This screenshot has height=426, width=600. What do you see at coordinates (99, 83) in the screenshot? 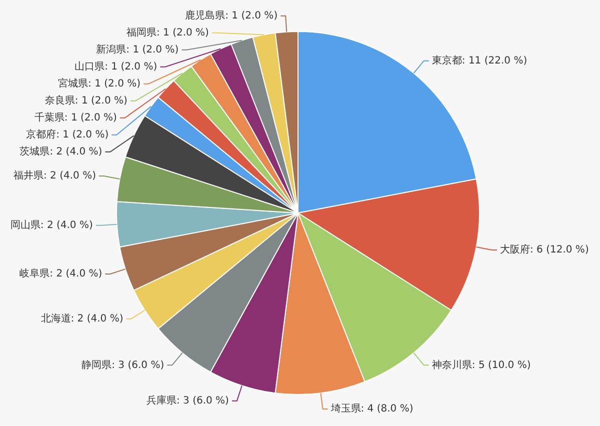
I see `slice-label: 宮城県: 1 (2.0 %)` at bounding box center [99, 83].